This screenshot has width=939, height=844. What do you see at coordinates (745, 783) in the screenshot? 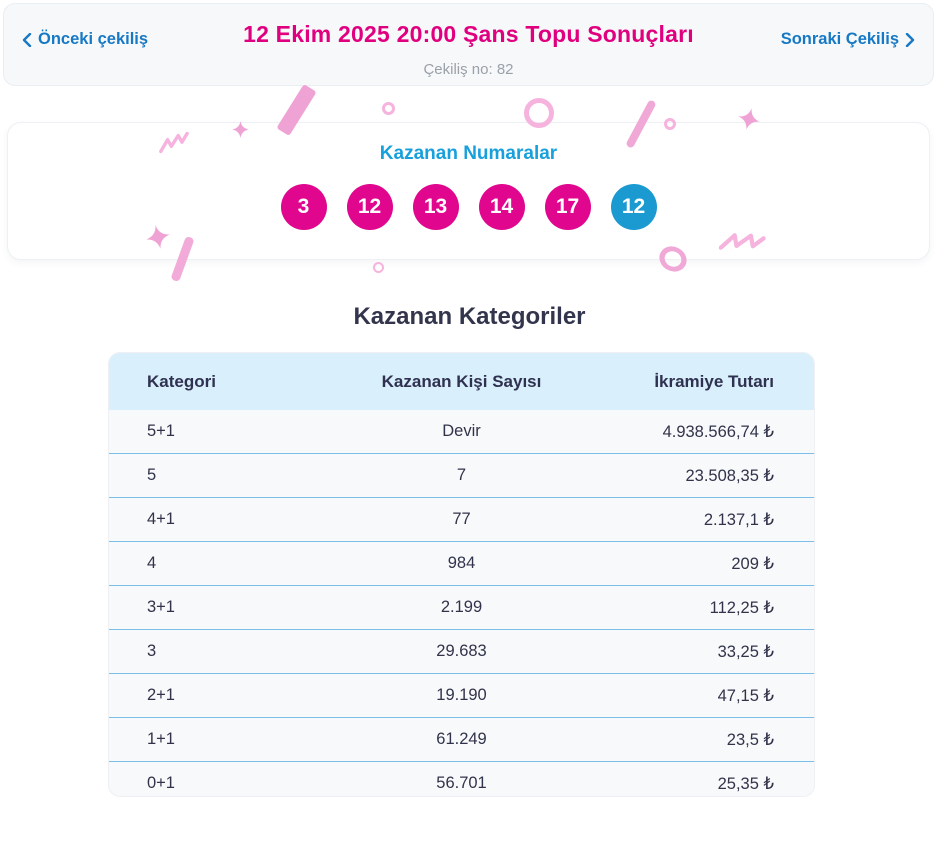
I see `cell-prize: 25,35 ₺` at bounding box center [745, 783].